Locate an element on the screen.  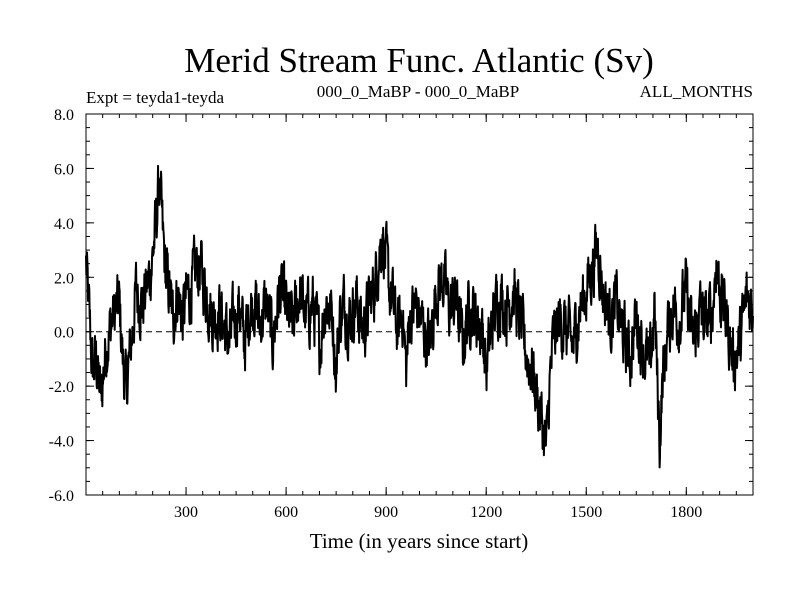
x-axis-label: Time (in years since start) is located at coordinates (419, 541).